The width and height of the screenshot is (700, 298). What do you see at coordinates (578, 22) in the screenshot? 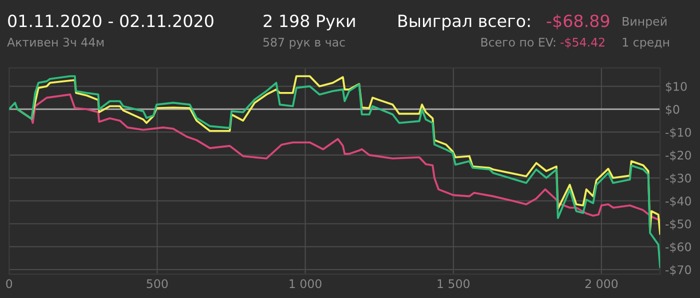
I see `text: -$68.89` at bounding box center [578, 22].